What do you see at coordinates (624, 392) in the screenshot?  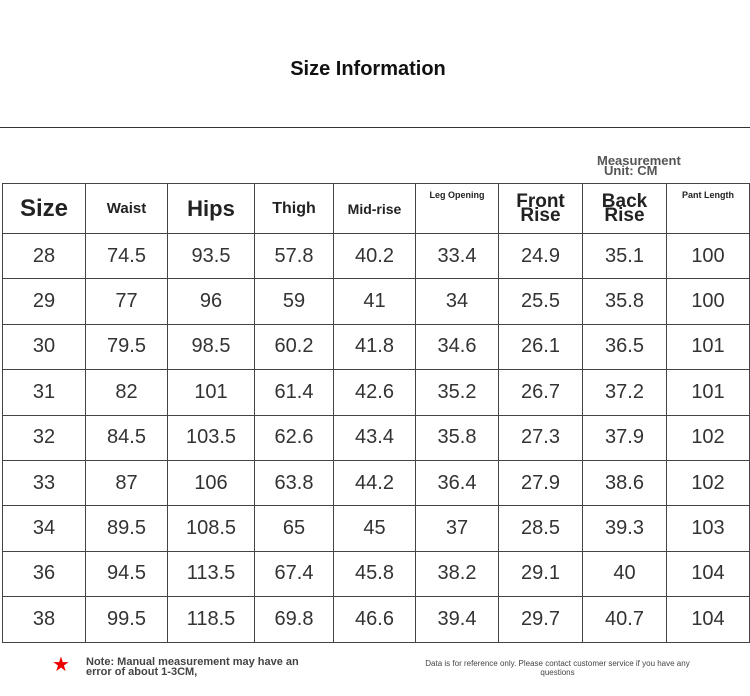 I see `cell: 37.2` at bounding box center [624, 392].